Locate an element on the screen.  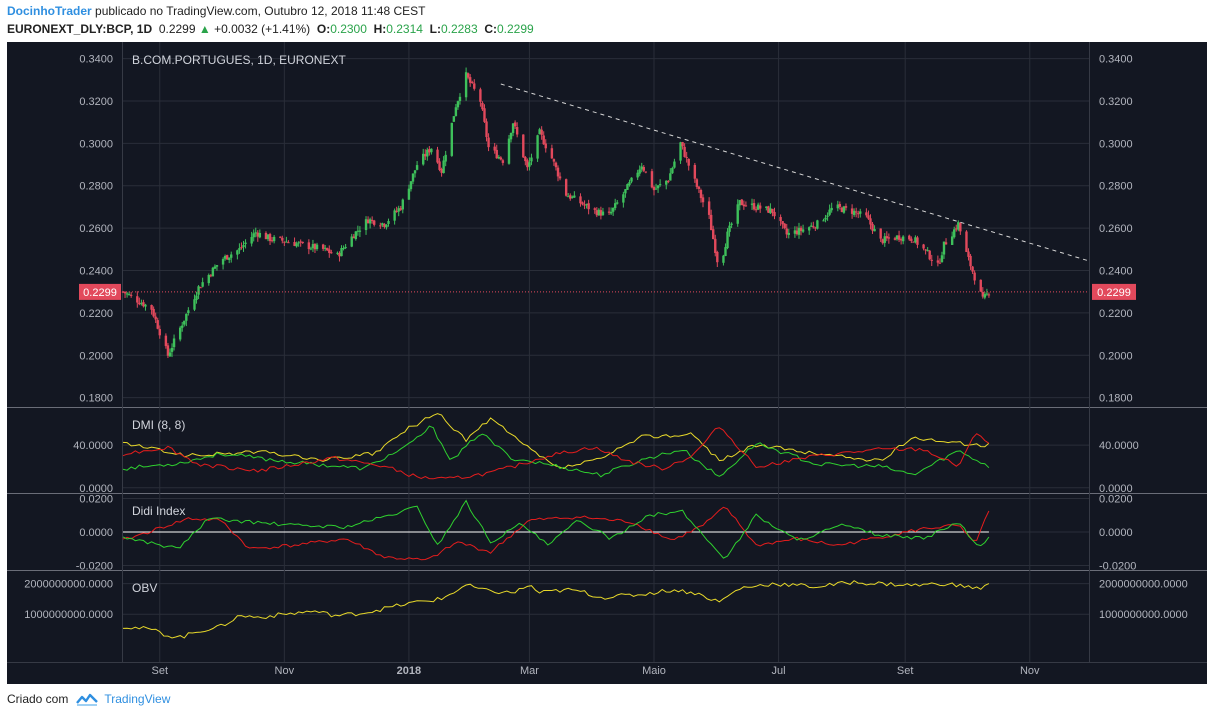
price-axis-label-left: 0.1800 is located at coordinates (96, 399).